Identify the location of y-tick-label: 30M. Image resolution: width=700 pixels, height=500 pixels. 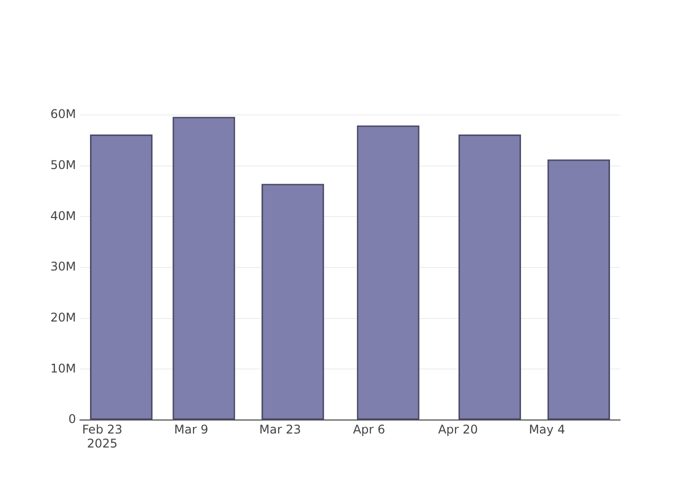
(63, 267).